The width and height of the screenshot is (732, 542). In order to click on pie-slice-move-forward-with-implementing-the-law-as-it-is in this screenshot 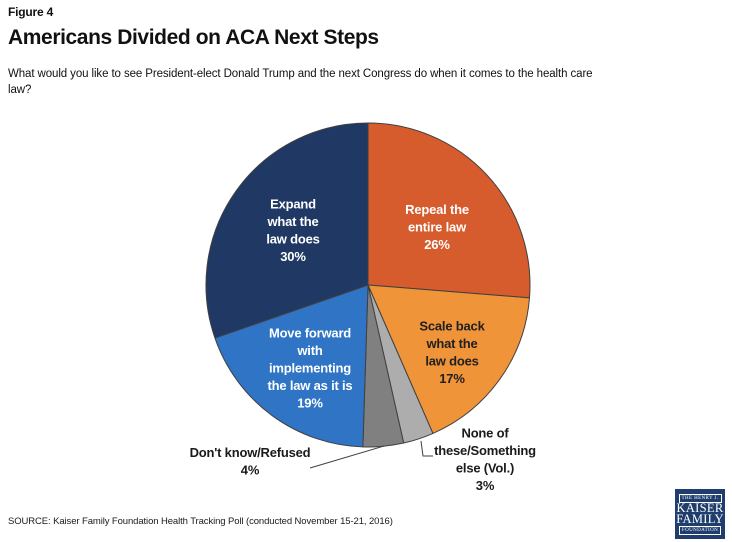, I will do `click(291, 366)`.